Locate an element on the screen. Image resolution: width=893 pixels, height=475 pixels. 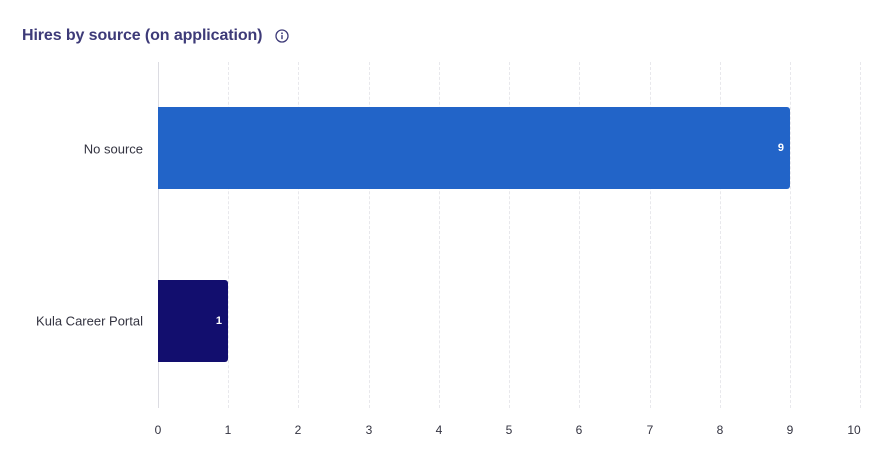
x-tick-label: 5 is located at coordinates (509, 430).